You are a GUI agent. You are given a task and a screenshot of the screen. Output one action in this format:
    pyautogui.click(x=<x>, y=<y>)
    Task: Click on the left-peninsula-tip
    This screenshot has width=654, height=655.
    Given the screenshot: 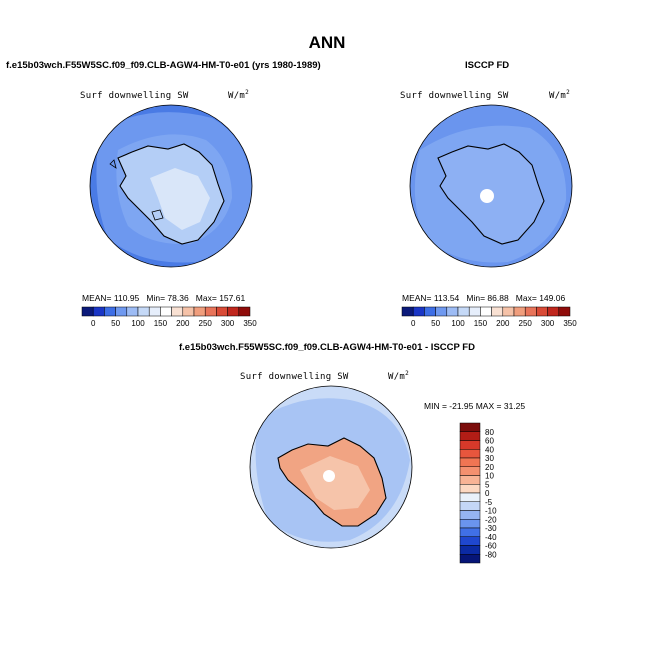 What is the action you would take?
    pyautogui.click(x=113, y=164)
    